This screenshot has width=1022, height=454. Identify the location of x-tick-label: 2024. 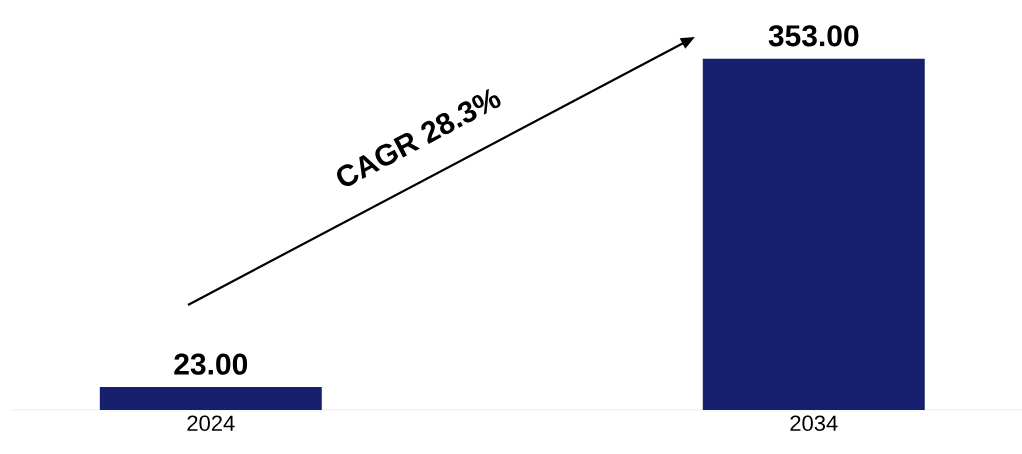
(211, 423).